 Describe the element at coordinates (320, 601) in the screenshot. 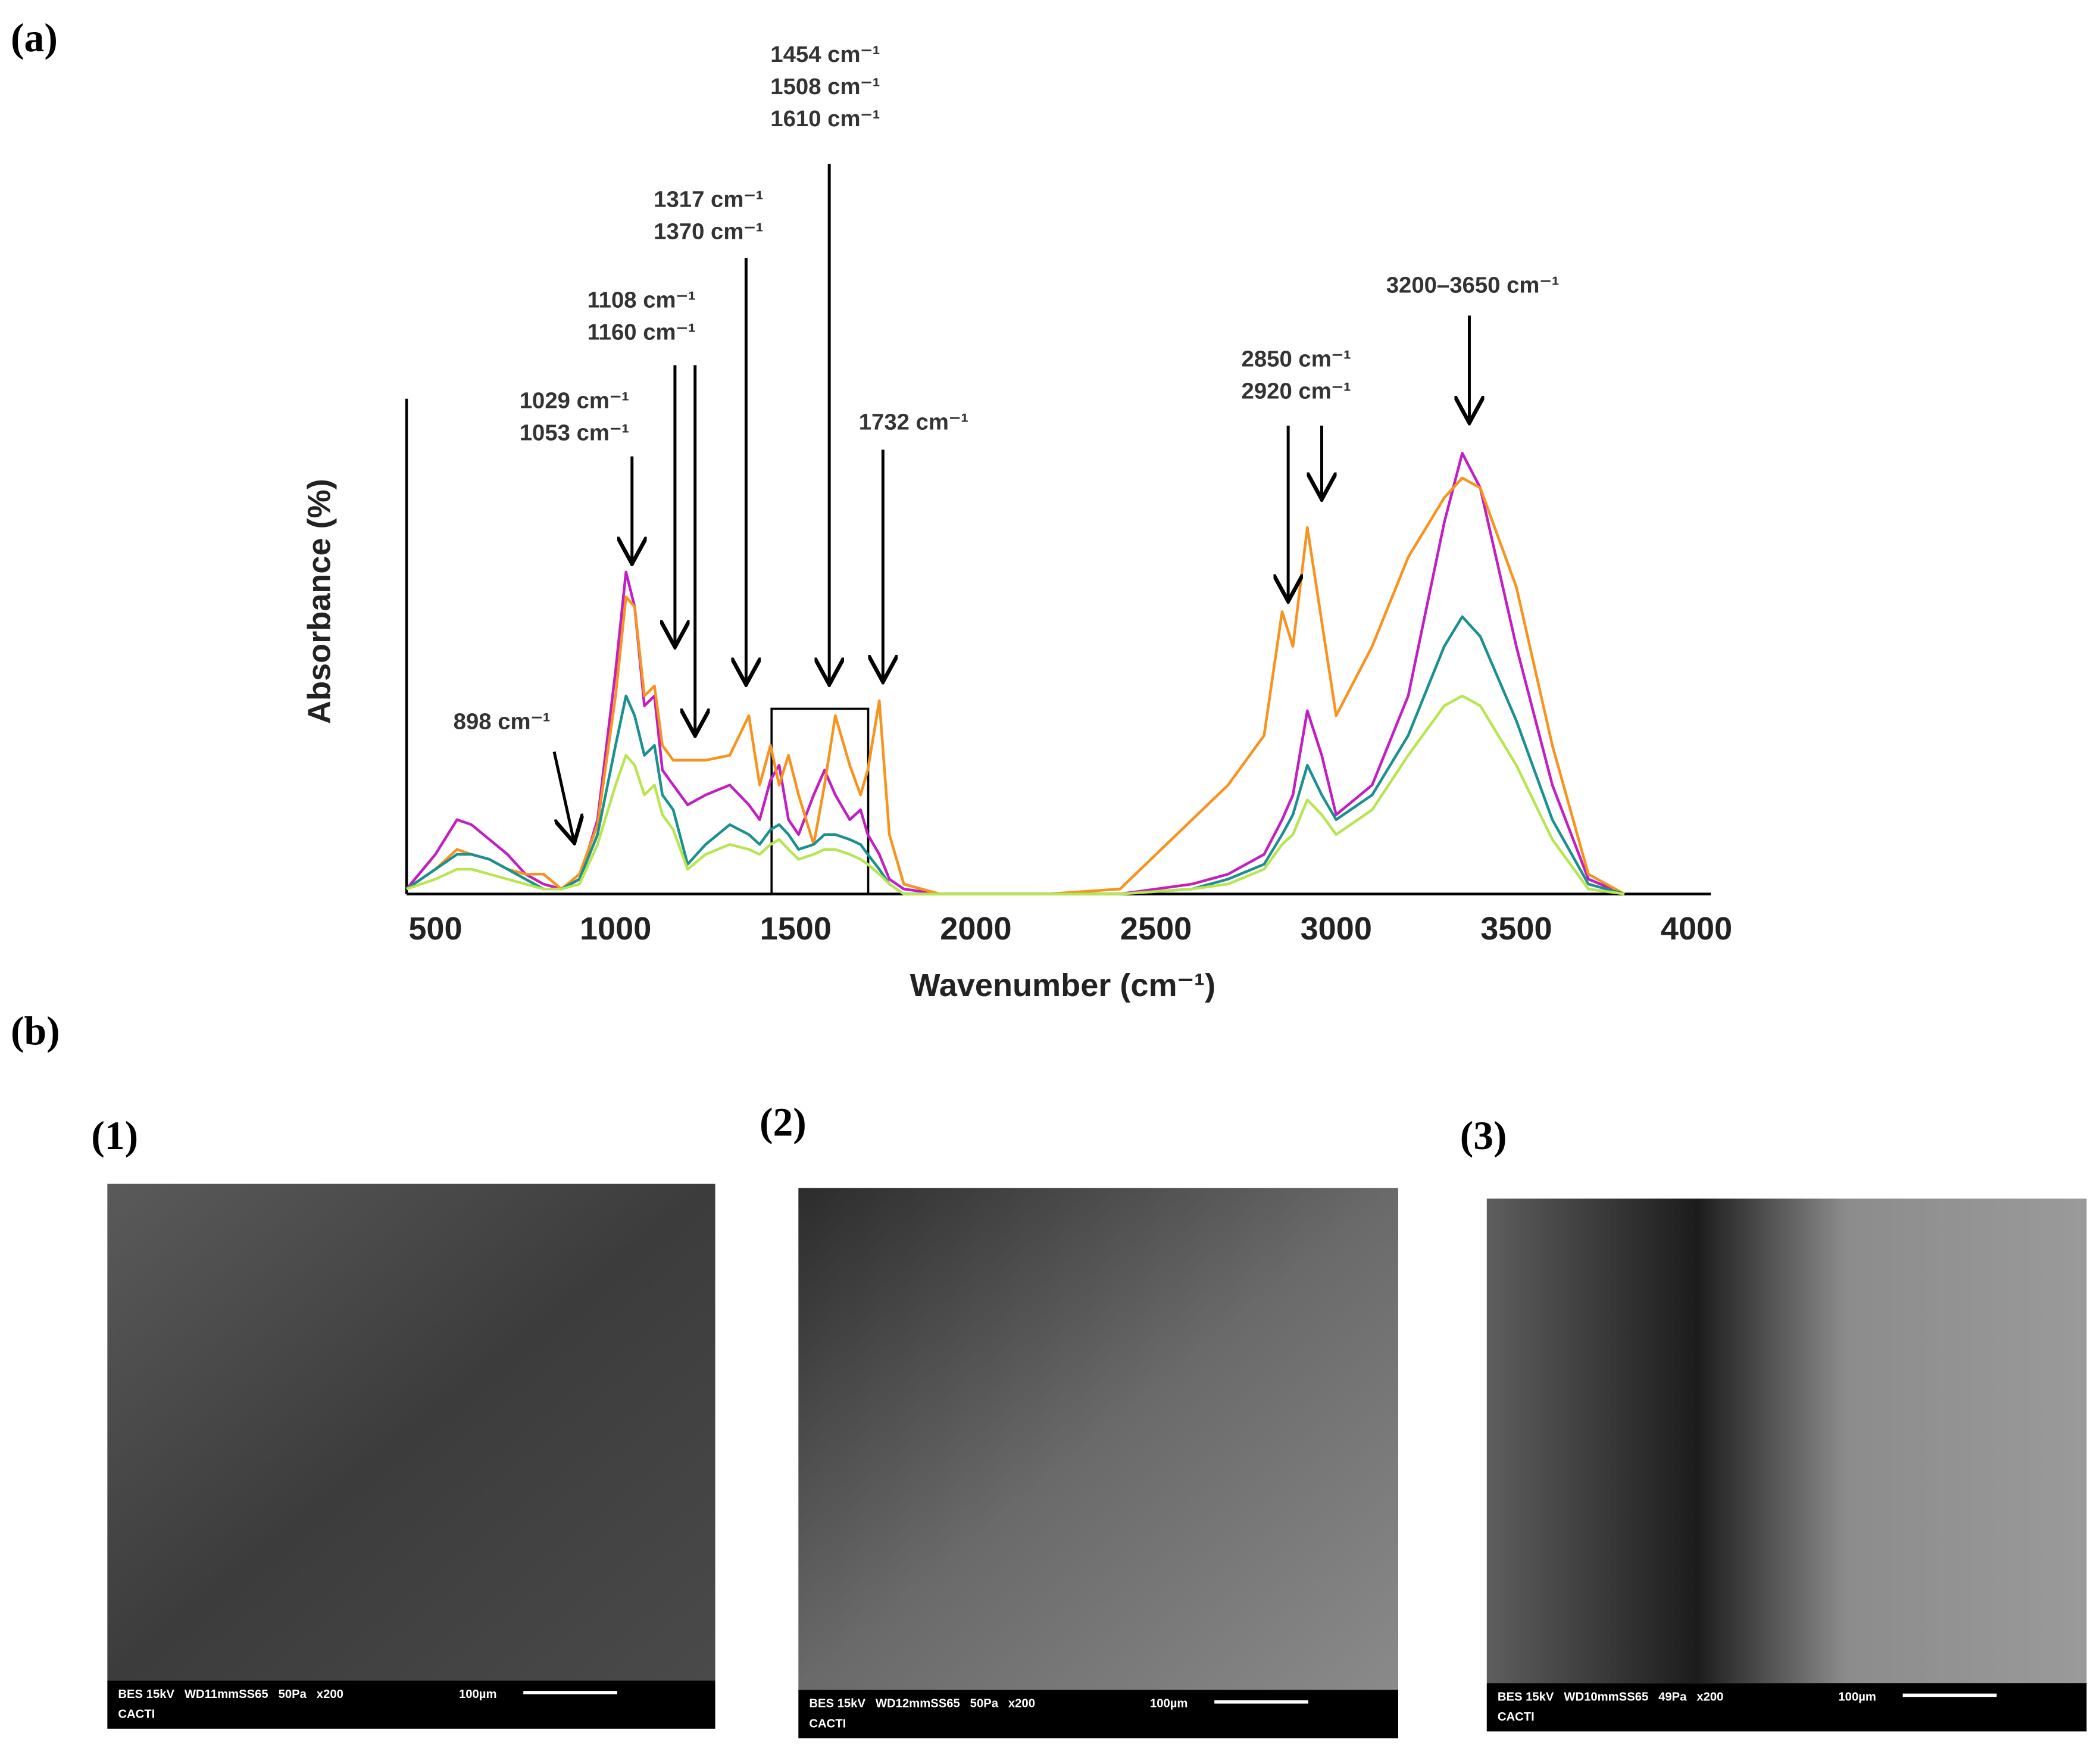

I see `y-axis-title: Absorbance (%)` at that location.